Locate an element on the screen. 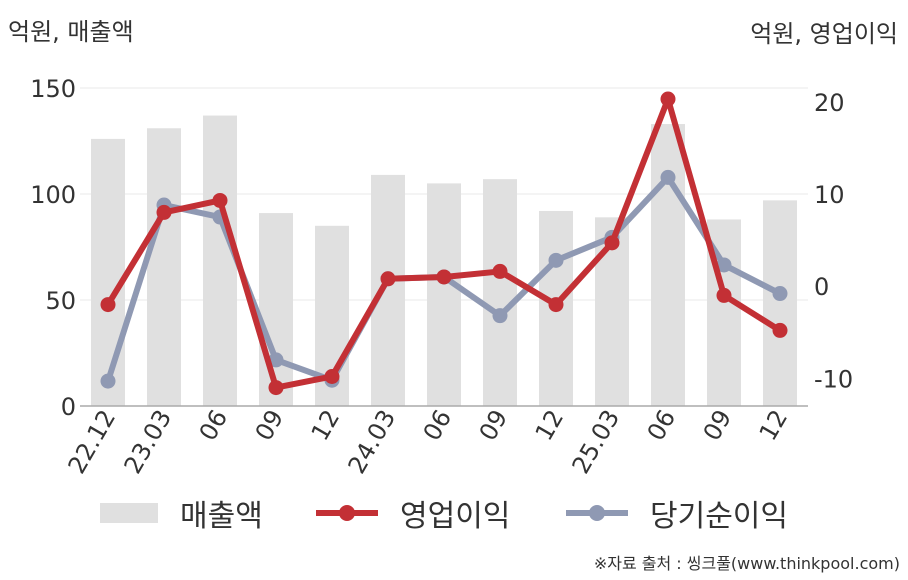 This screenshot has height=580, width=908. left-tick-label: 150 is located at coordinates (53, 89).